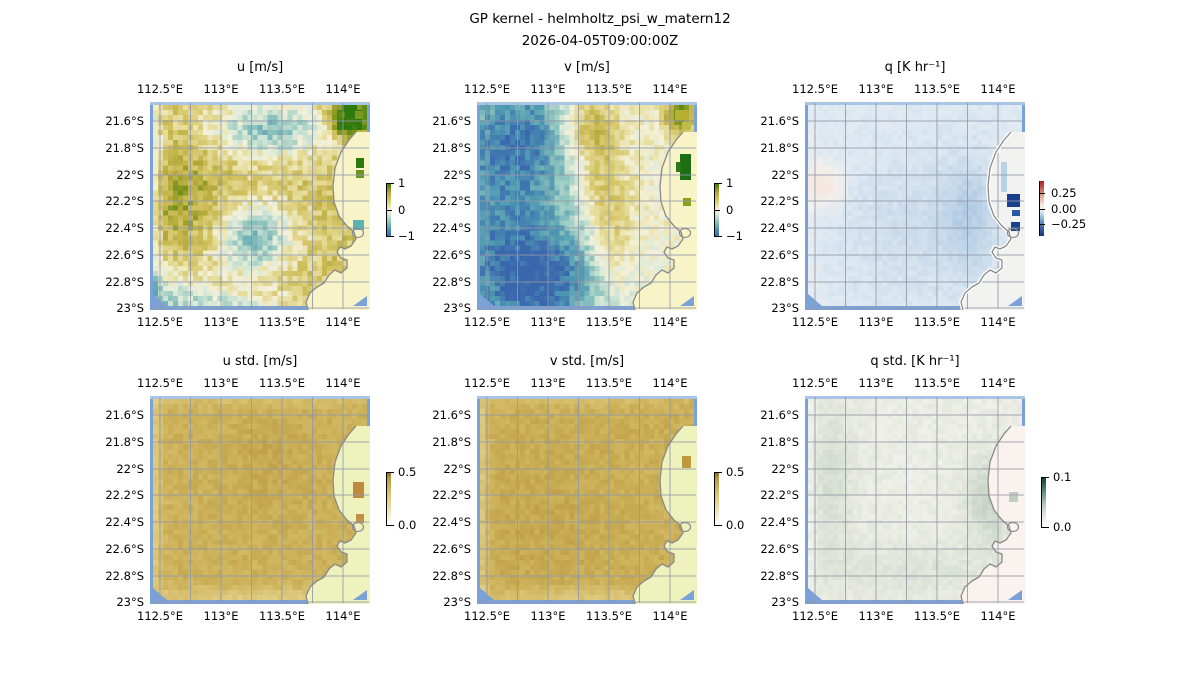 This screenshot has width=1200, height=700. I want to click on panel-title: v [m/s], so click(587, 67).